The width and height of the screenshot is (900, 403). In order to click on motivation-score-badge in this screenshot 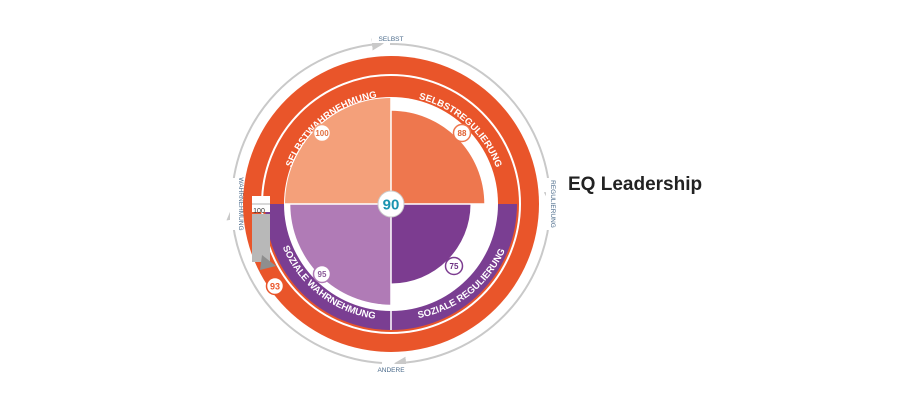, I will do `click(275, 286)`.